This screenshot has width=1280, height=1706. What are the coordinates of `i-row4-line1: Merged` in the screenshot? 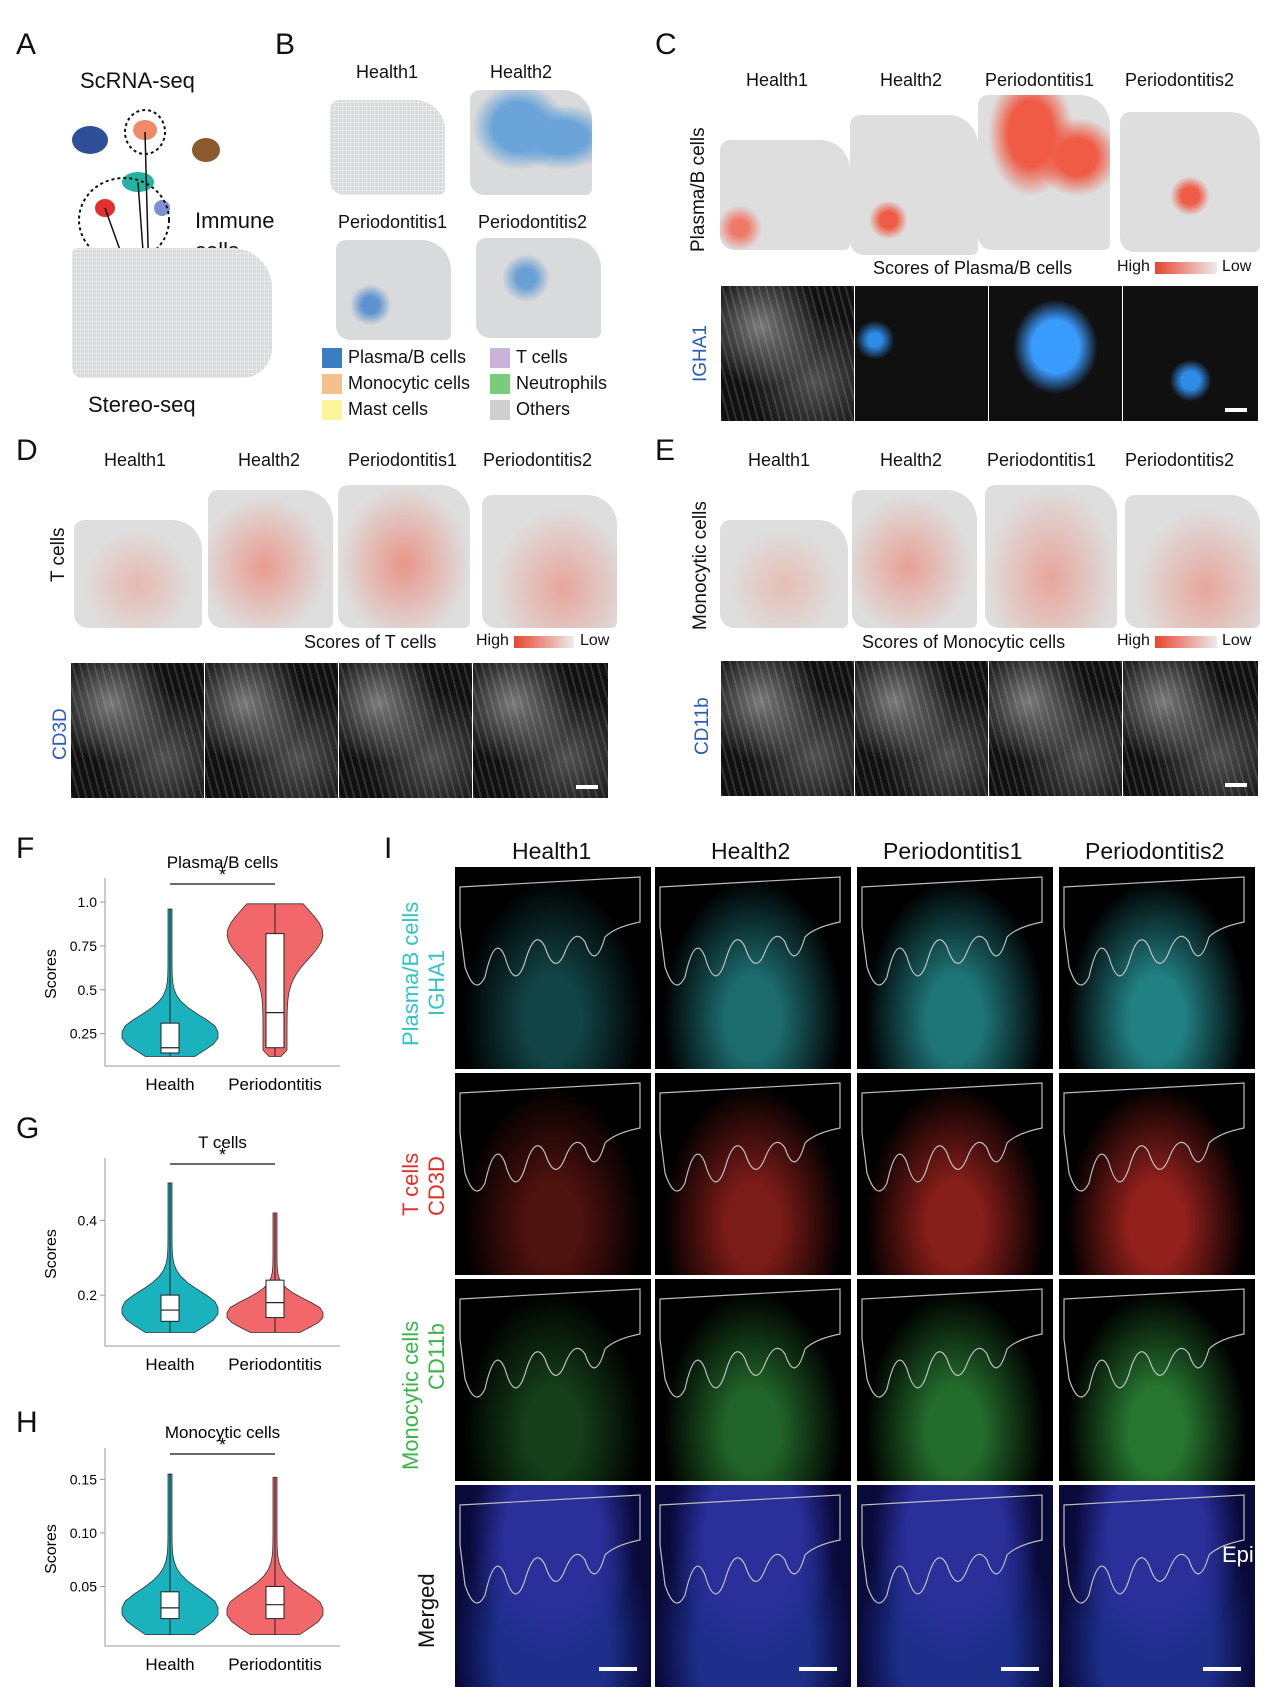 It's located at (426, 1610).